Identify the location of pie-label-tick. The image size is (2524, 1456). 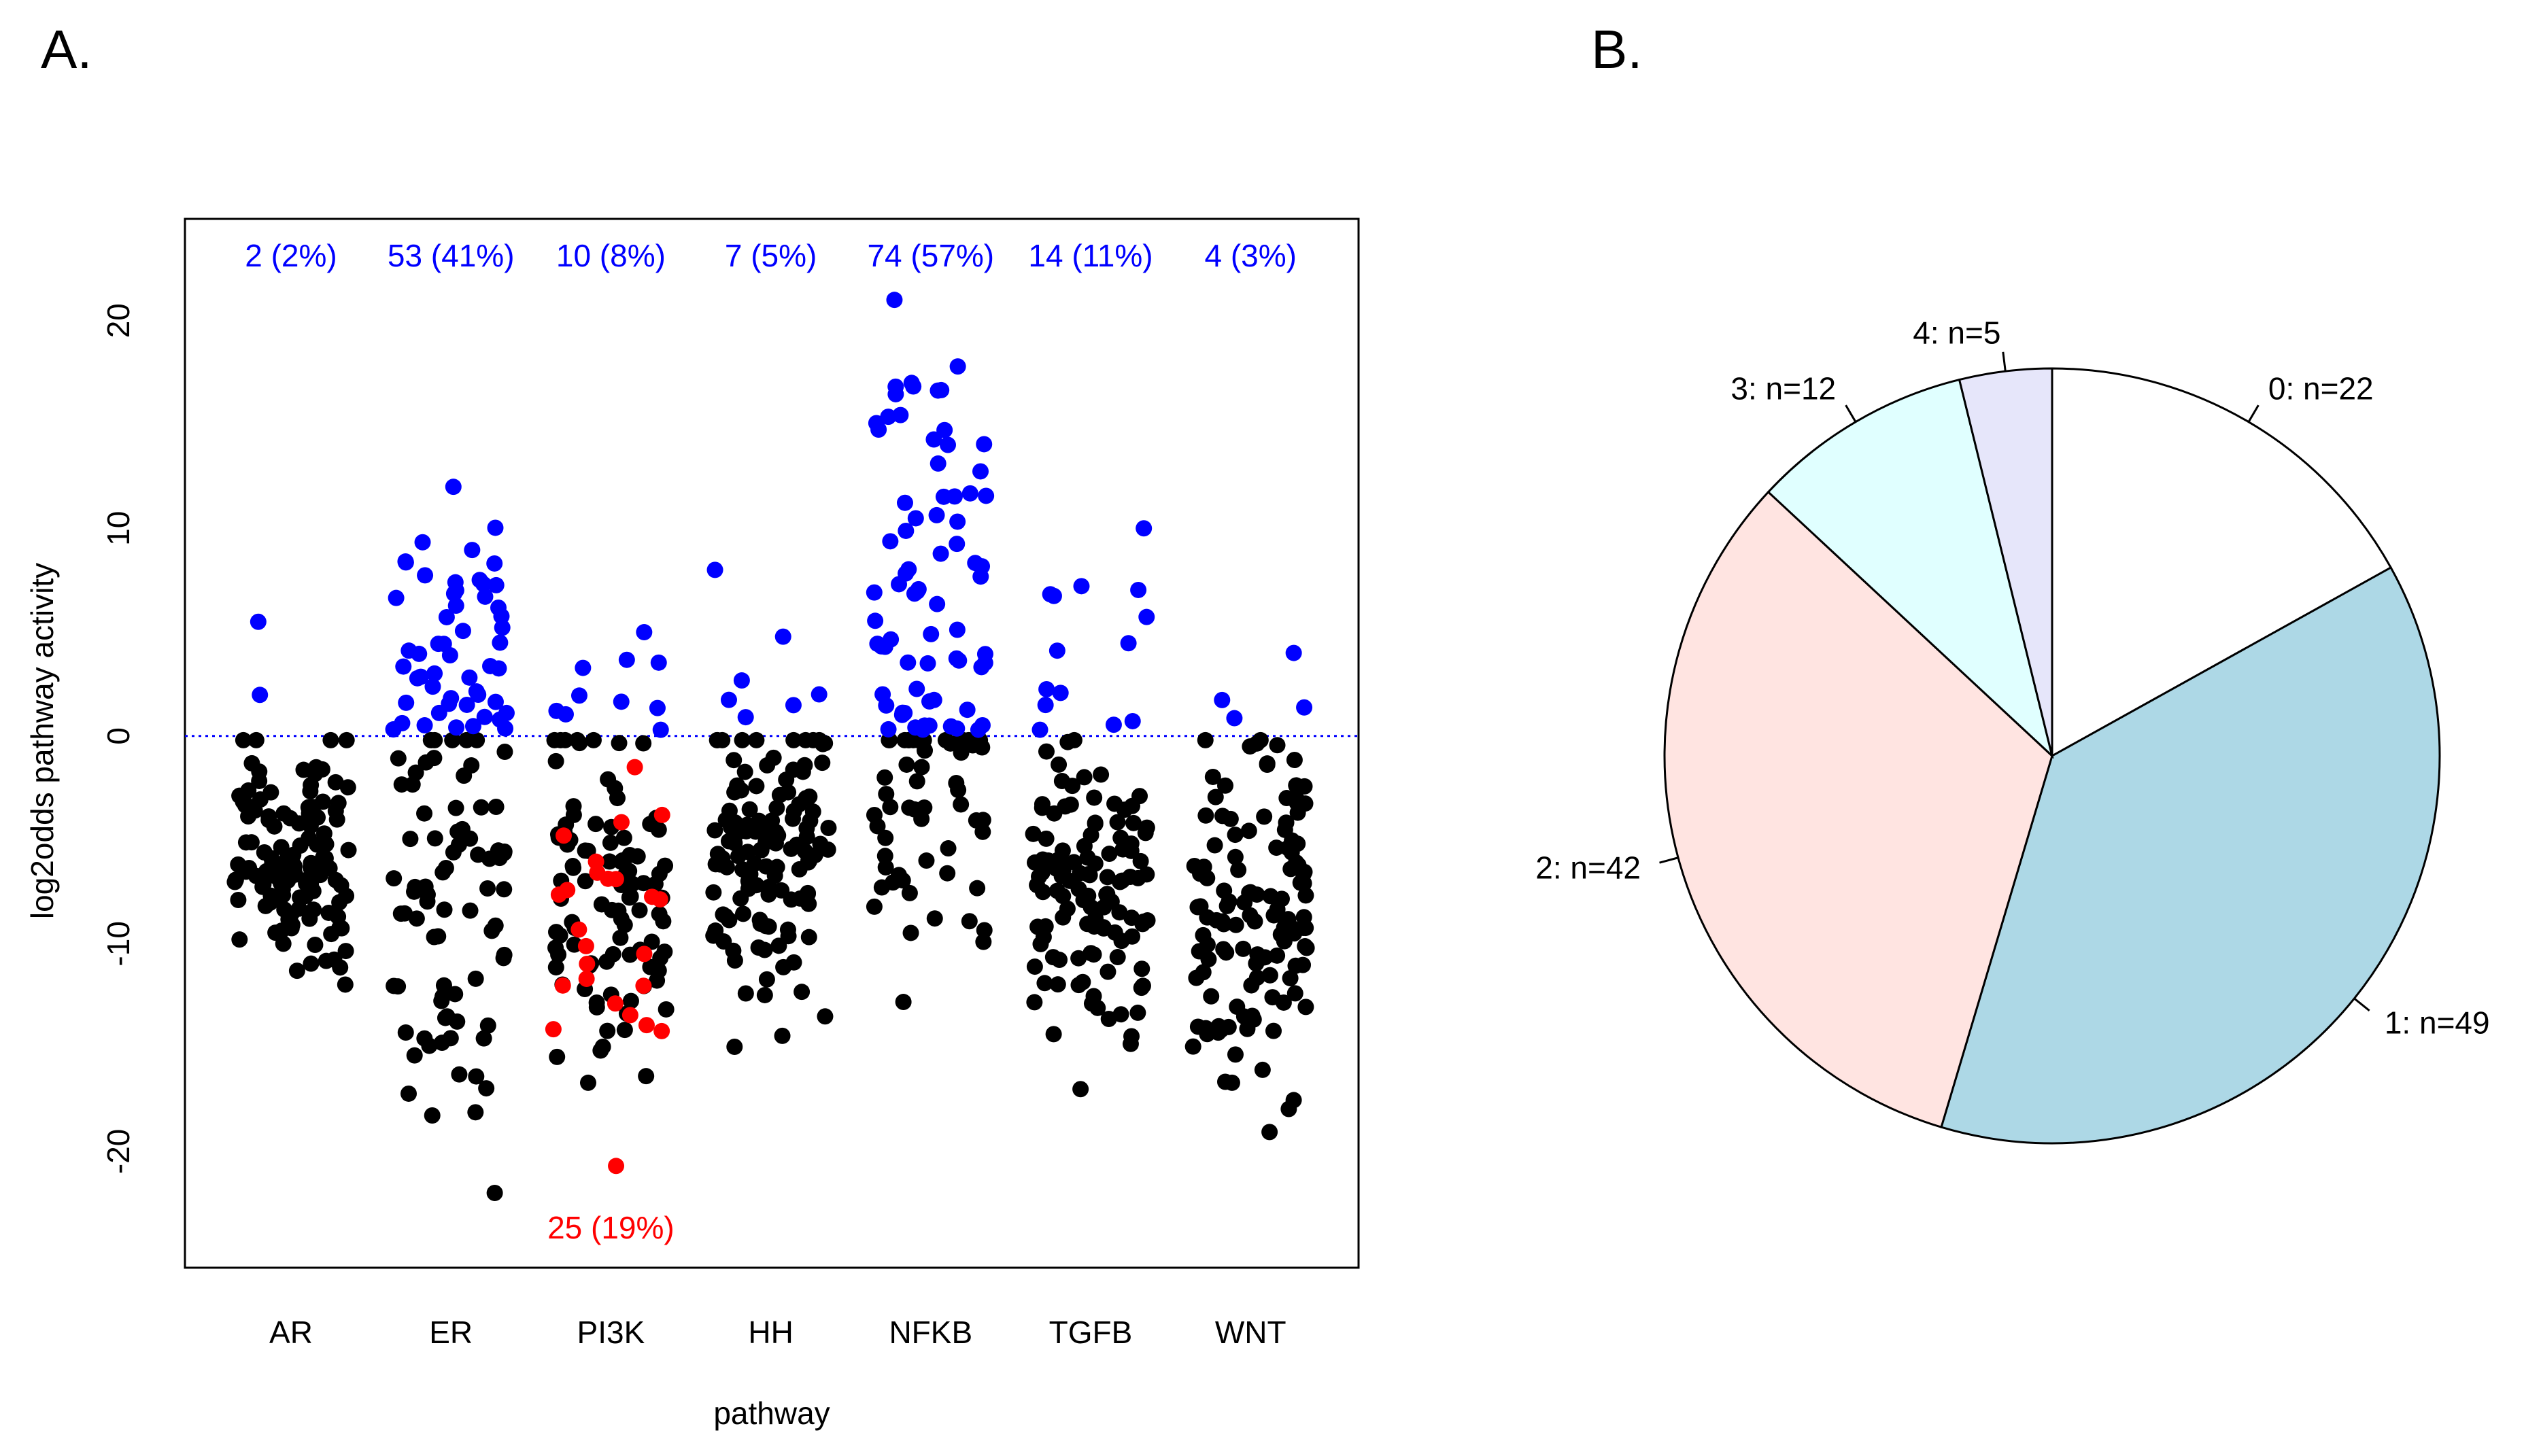
(1669, 860).